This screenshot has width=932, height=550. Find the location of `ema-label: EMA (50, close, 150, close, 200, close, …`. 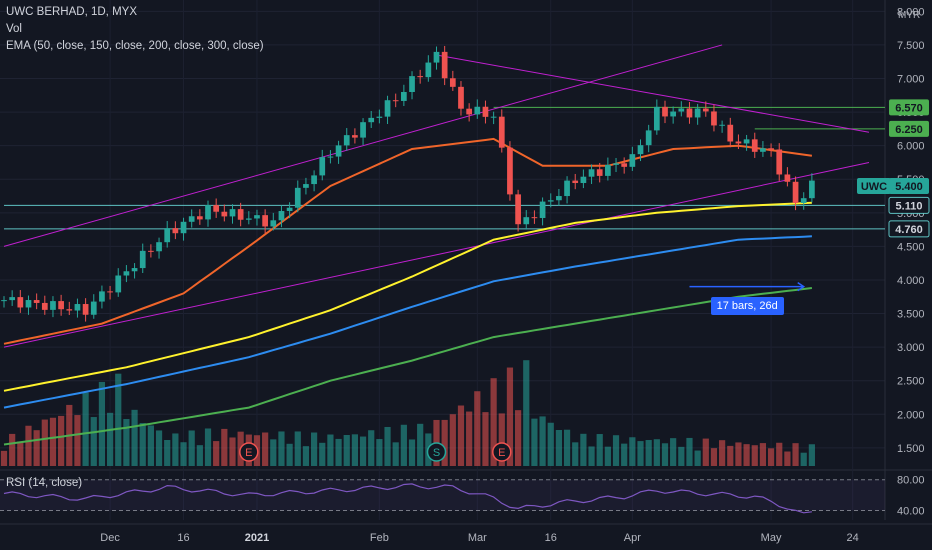

ema-label: EMA (50, close, 150, close, 200, close, … is located at coordinates (135, 46).